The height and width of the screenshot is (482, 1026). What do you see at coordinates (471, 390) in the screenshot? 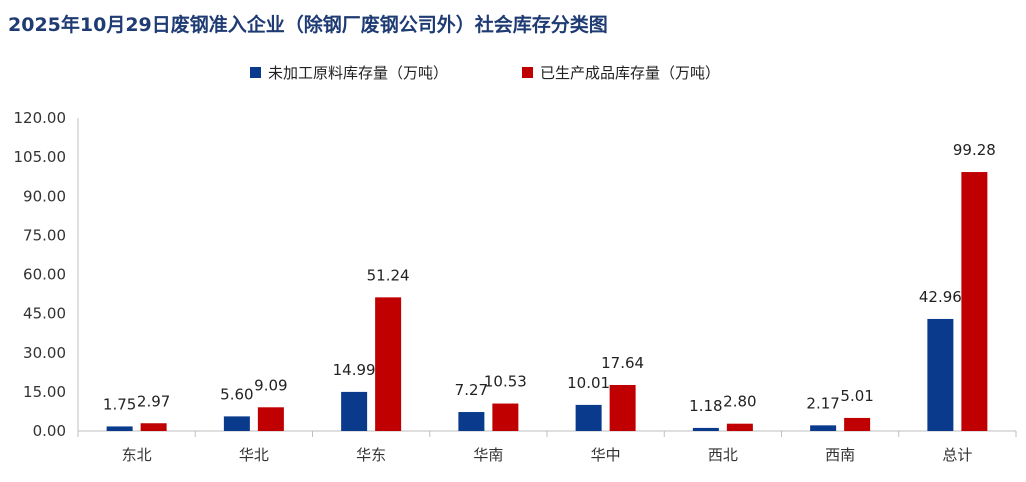
I see `data-label: 7.27` at bounding box center [471, 390].